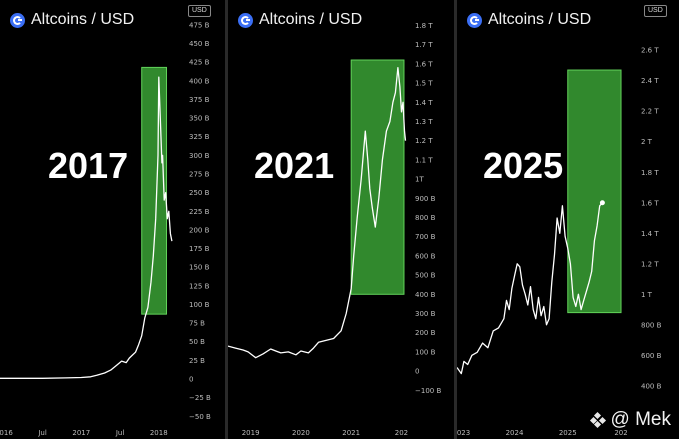  I want to click on y-tick-label: 250 B, so click(199, 193).